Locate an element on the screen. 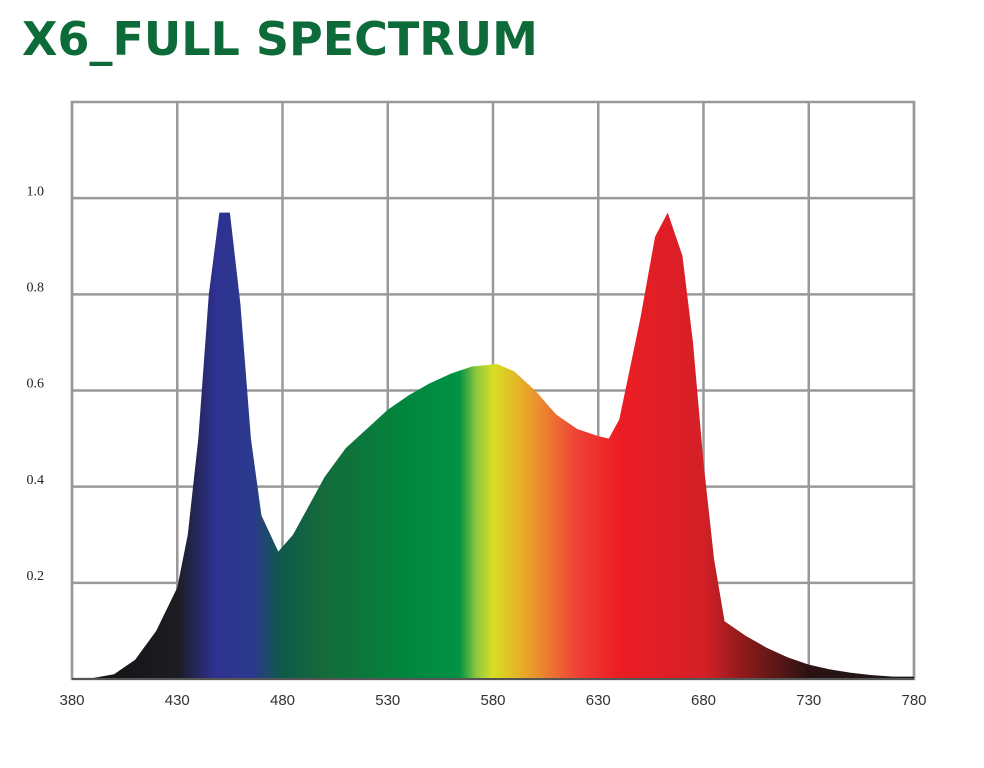  x-tick-label: 680 is located at coordinates (703, 700).